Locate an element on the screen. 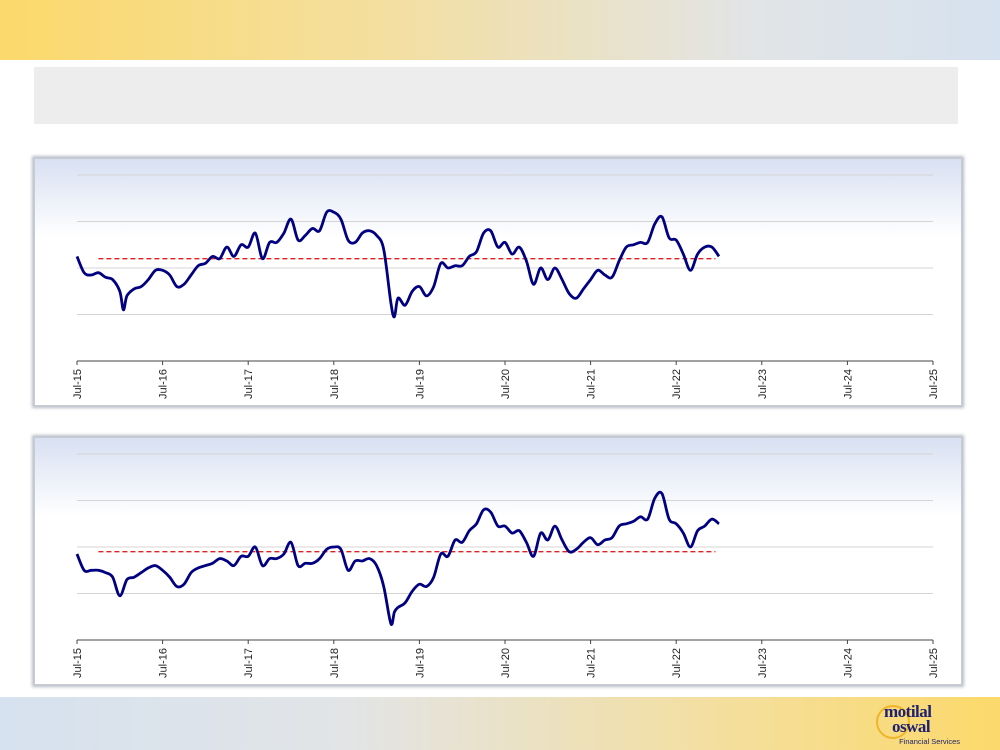 The image size is (1000, 750). logo-ring-icon is located at coordinates (893, 722).